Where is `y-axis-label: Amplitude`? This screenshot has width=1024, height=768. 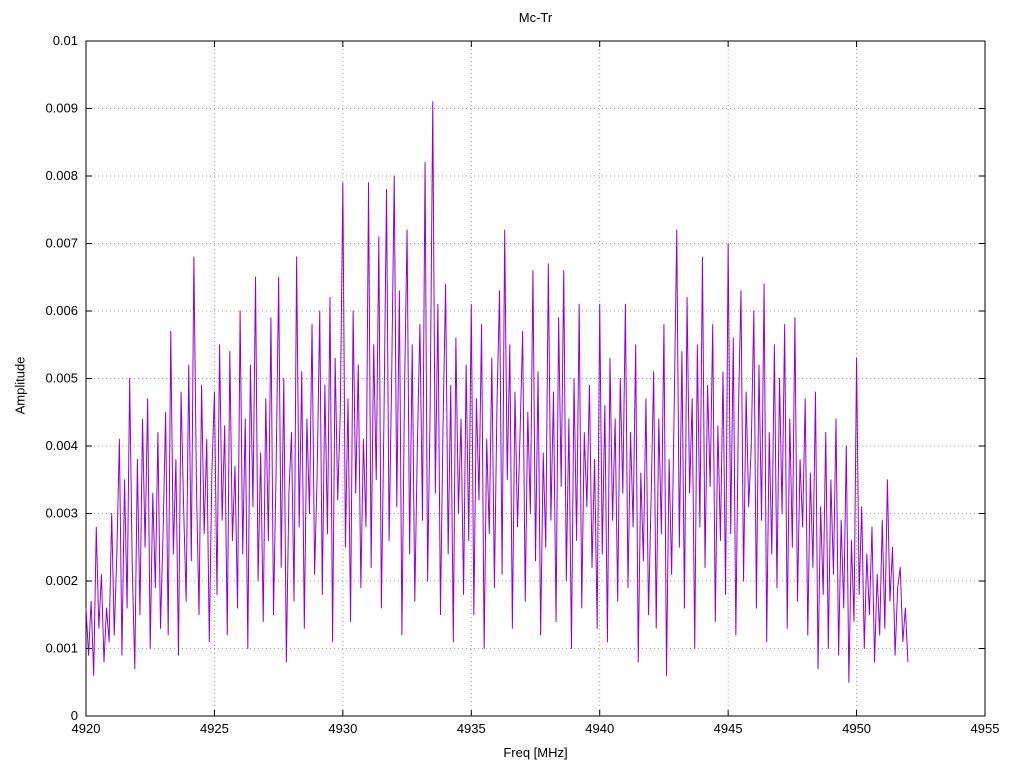
y-axis-label: Amplitude is located at coordinates (20, 385).